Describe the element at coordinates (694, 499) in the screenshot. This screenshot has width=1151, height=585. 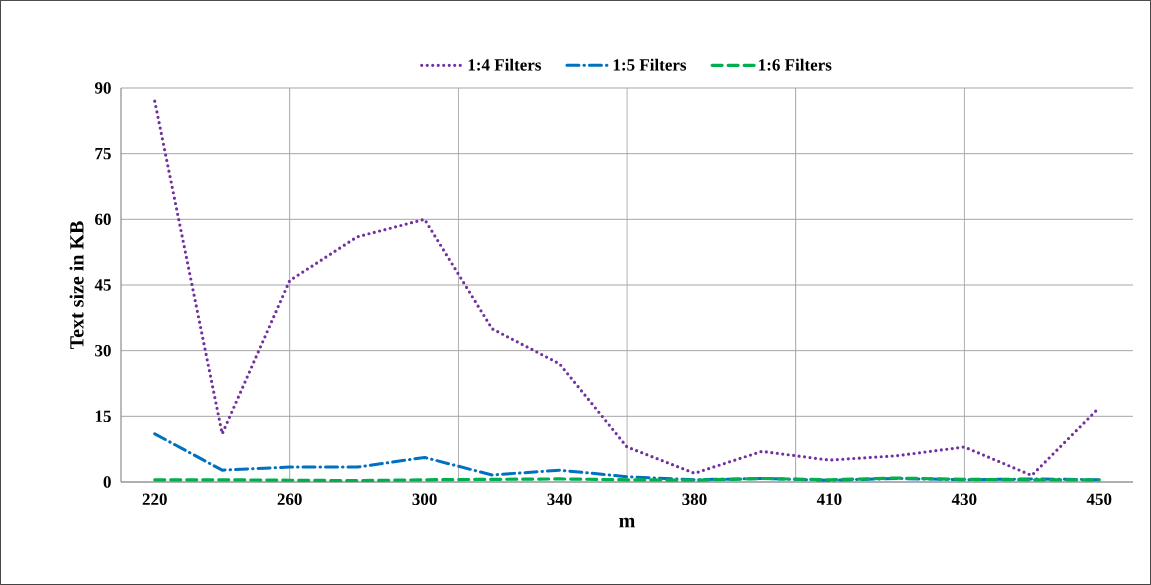
I see `x-tick-label: 380` at that location.